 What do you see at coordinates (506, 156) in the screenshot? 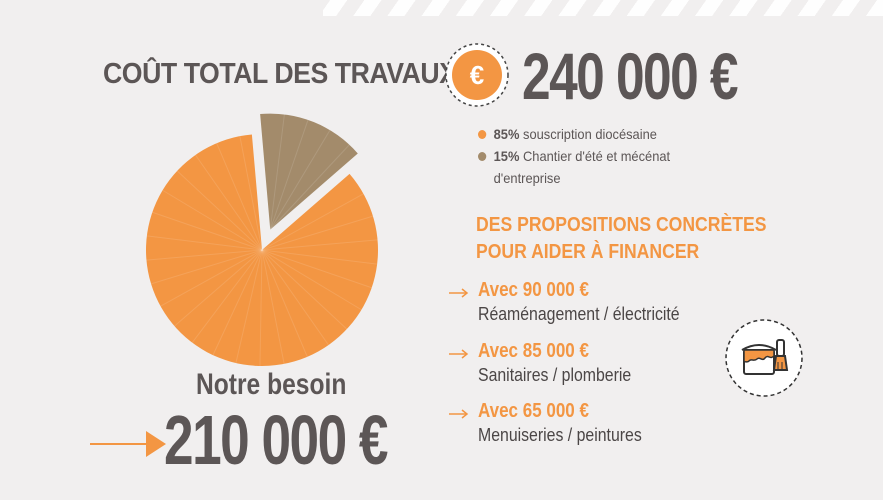
I see `legend-percent: 15%` at bounding box center [506, 156].